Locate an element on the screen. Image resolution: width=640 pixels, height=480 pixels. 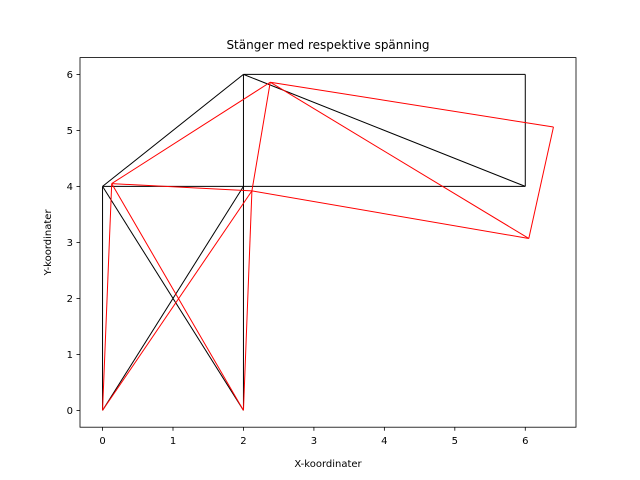
y-tick-label-2: 2 is located at coordinates (70, 299).